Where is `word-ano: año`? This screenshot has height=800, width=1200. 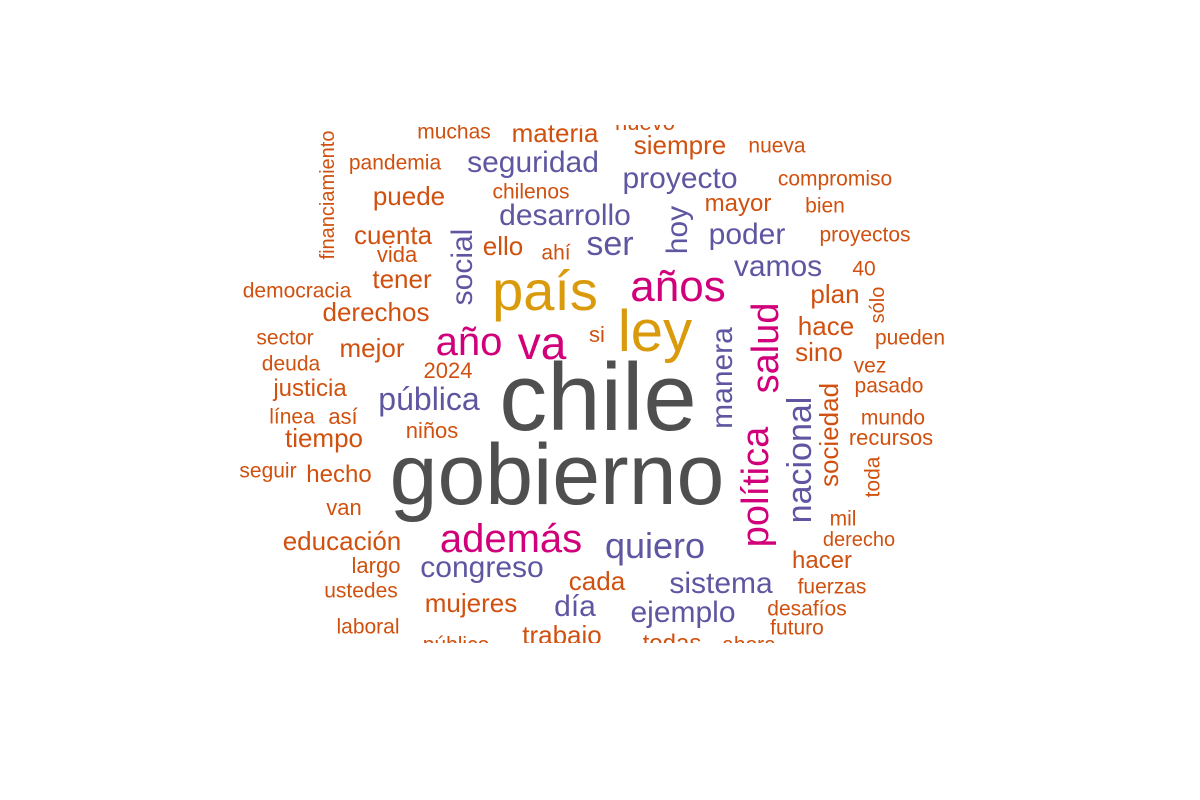
word-ano: año is located at coordinates (469, 342).